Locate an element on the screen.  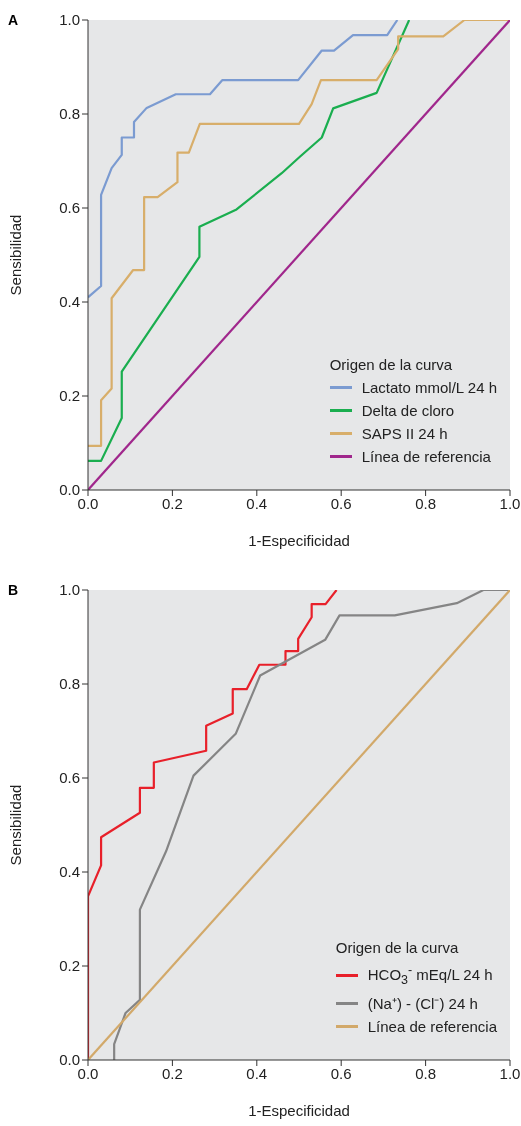
chart-title: B is located at coordinates (13, 590).